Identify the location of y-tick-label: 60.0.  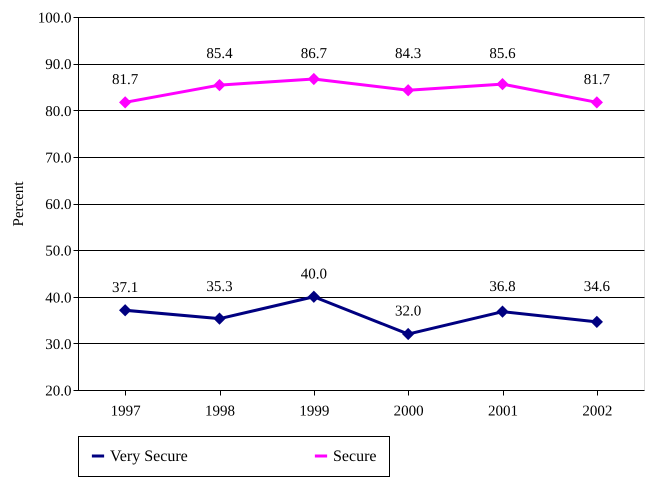
(58, 205).